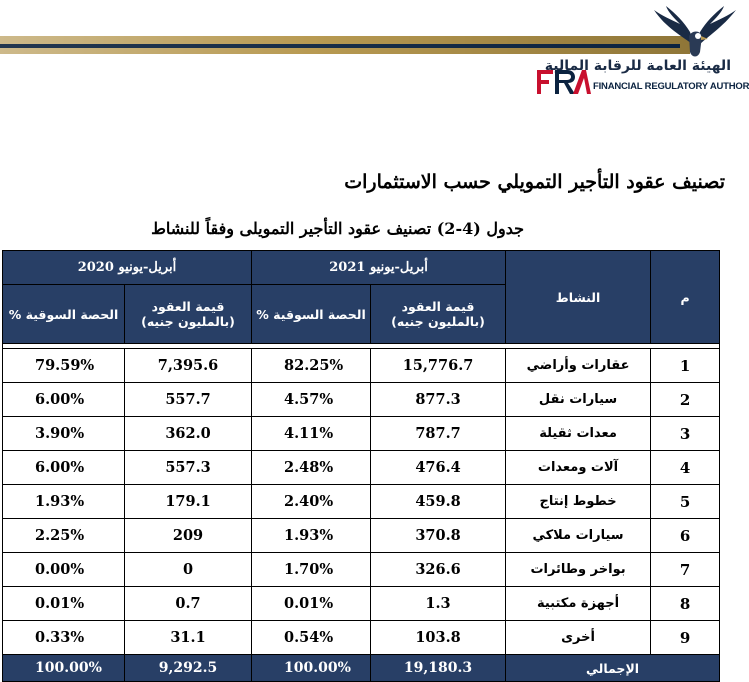  What do you see at coordinates (578, 365) in the screenshot?
I see `row-activity: عقارات وأراضي` at bounding box center [578, 365].